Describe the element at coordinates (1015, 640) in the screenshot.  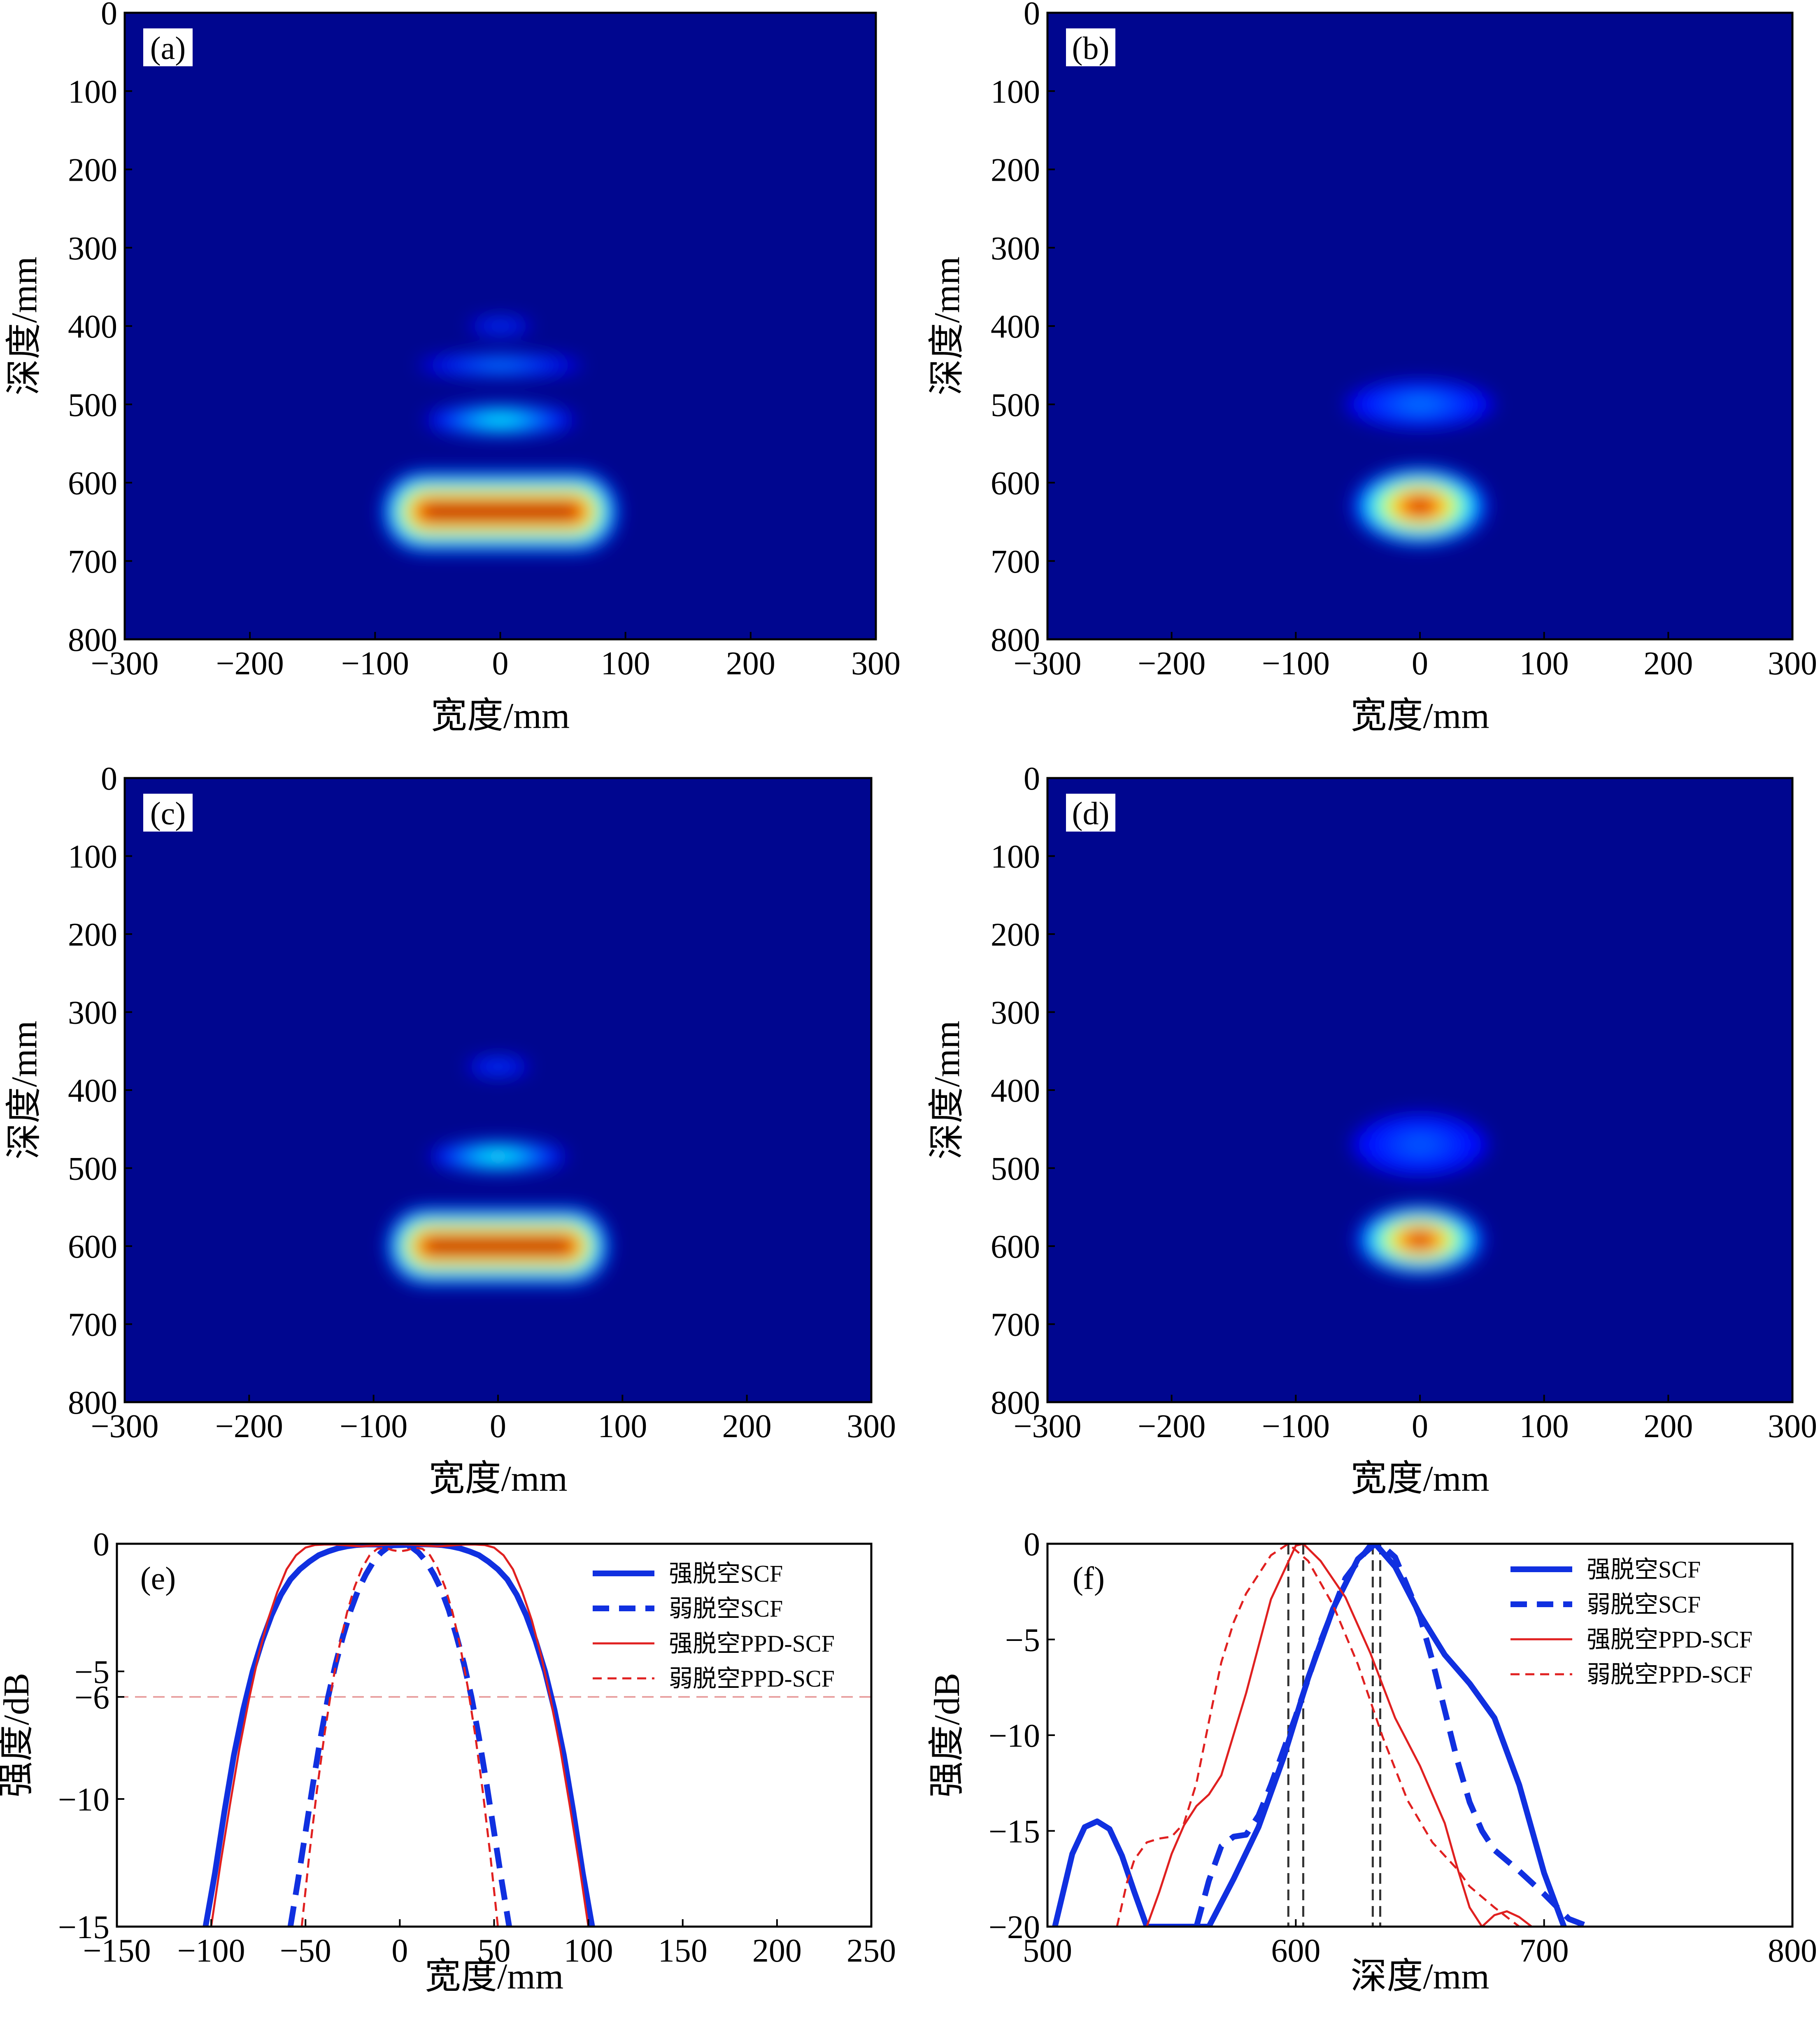
I see `y-tick-label: 800` at that location.